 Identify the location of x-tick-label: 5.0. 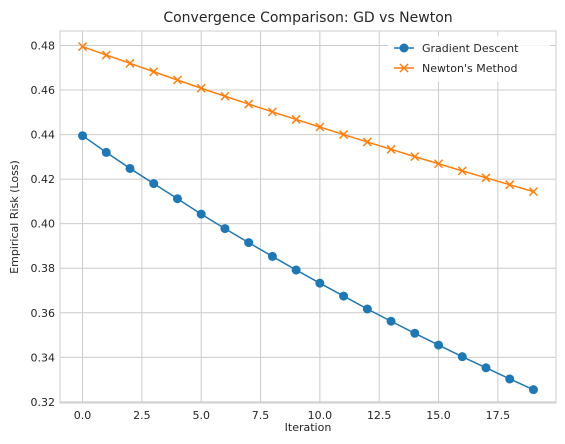
(201, 415).